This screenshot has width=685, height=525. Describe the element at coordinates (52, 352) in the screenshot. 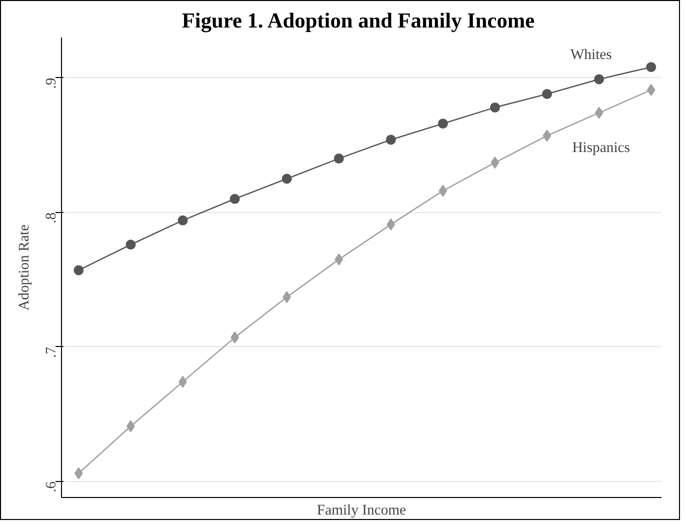

I see `y-tick-label: .7` at that location.